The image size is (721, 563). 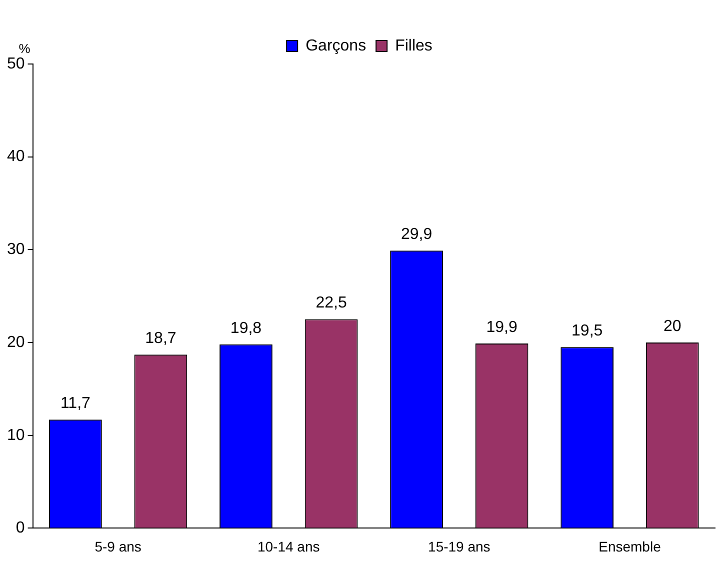 What do you see at coordinates (630, 546) in the screenshot?
I see `x-tick-label: Ensemble` at bounding box center [630, 546].